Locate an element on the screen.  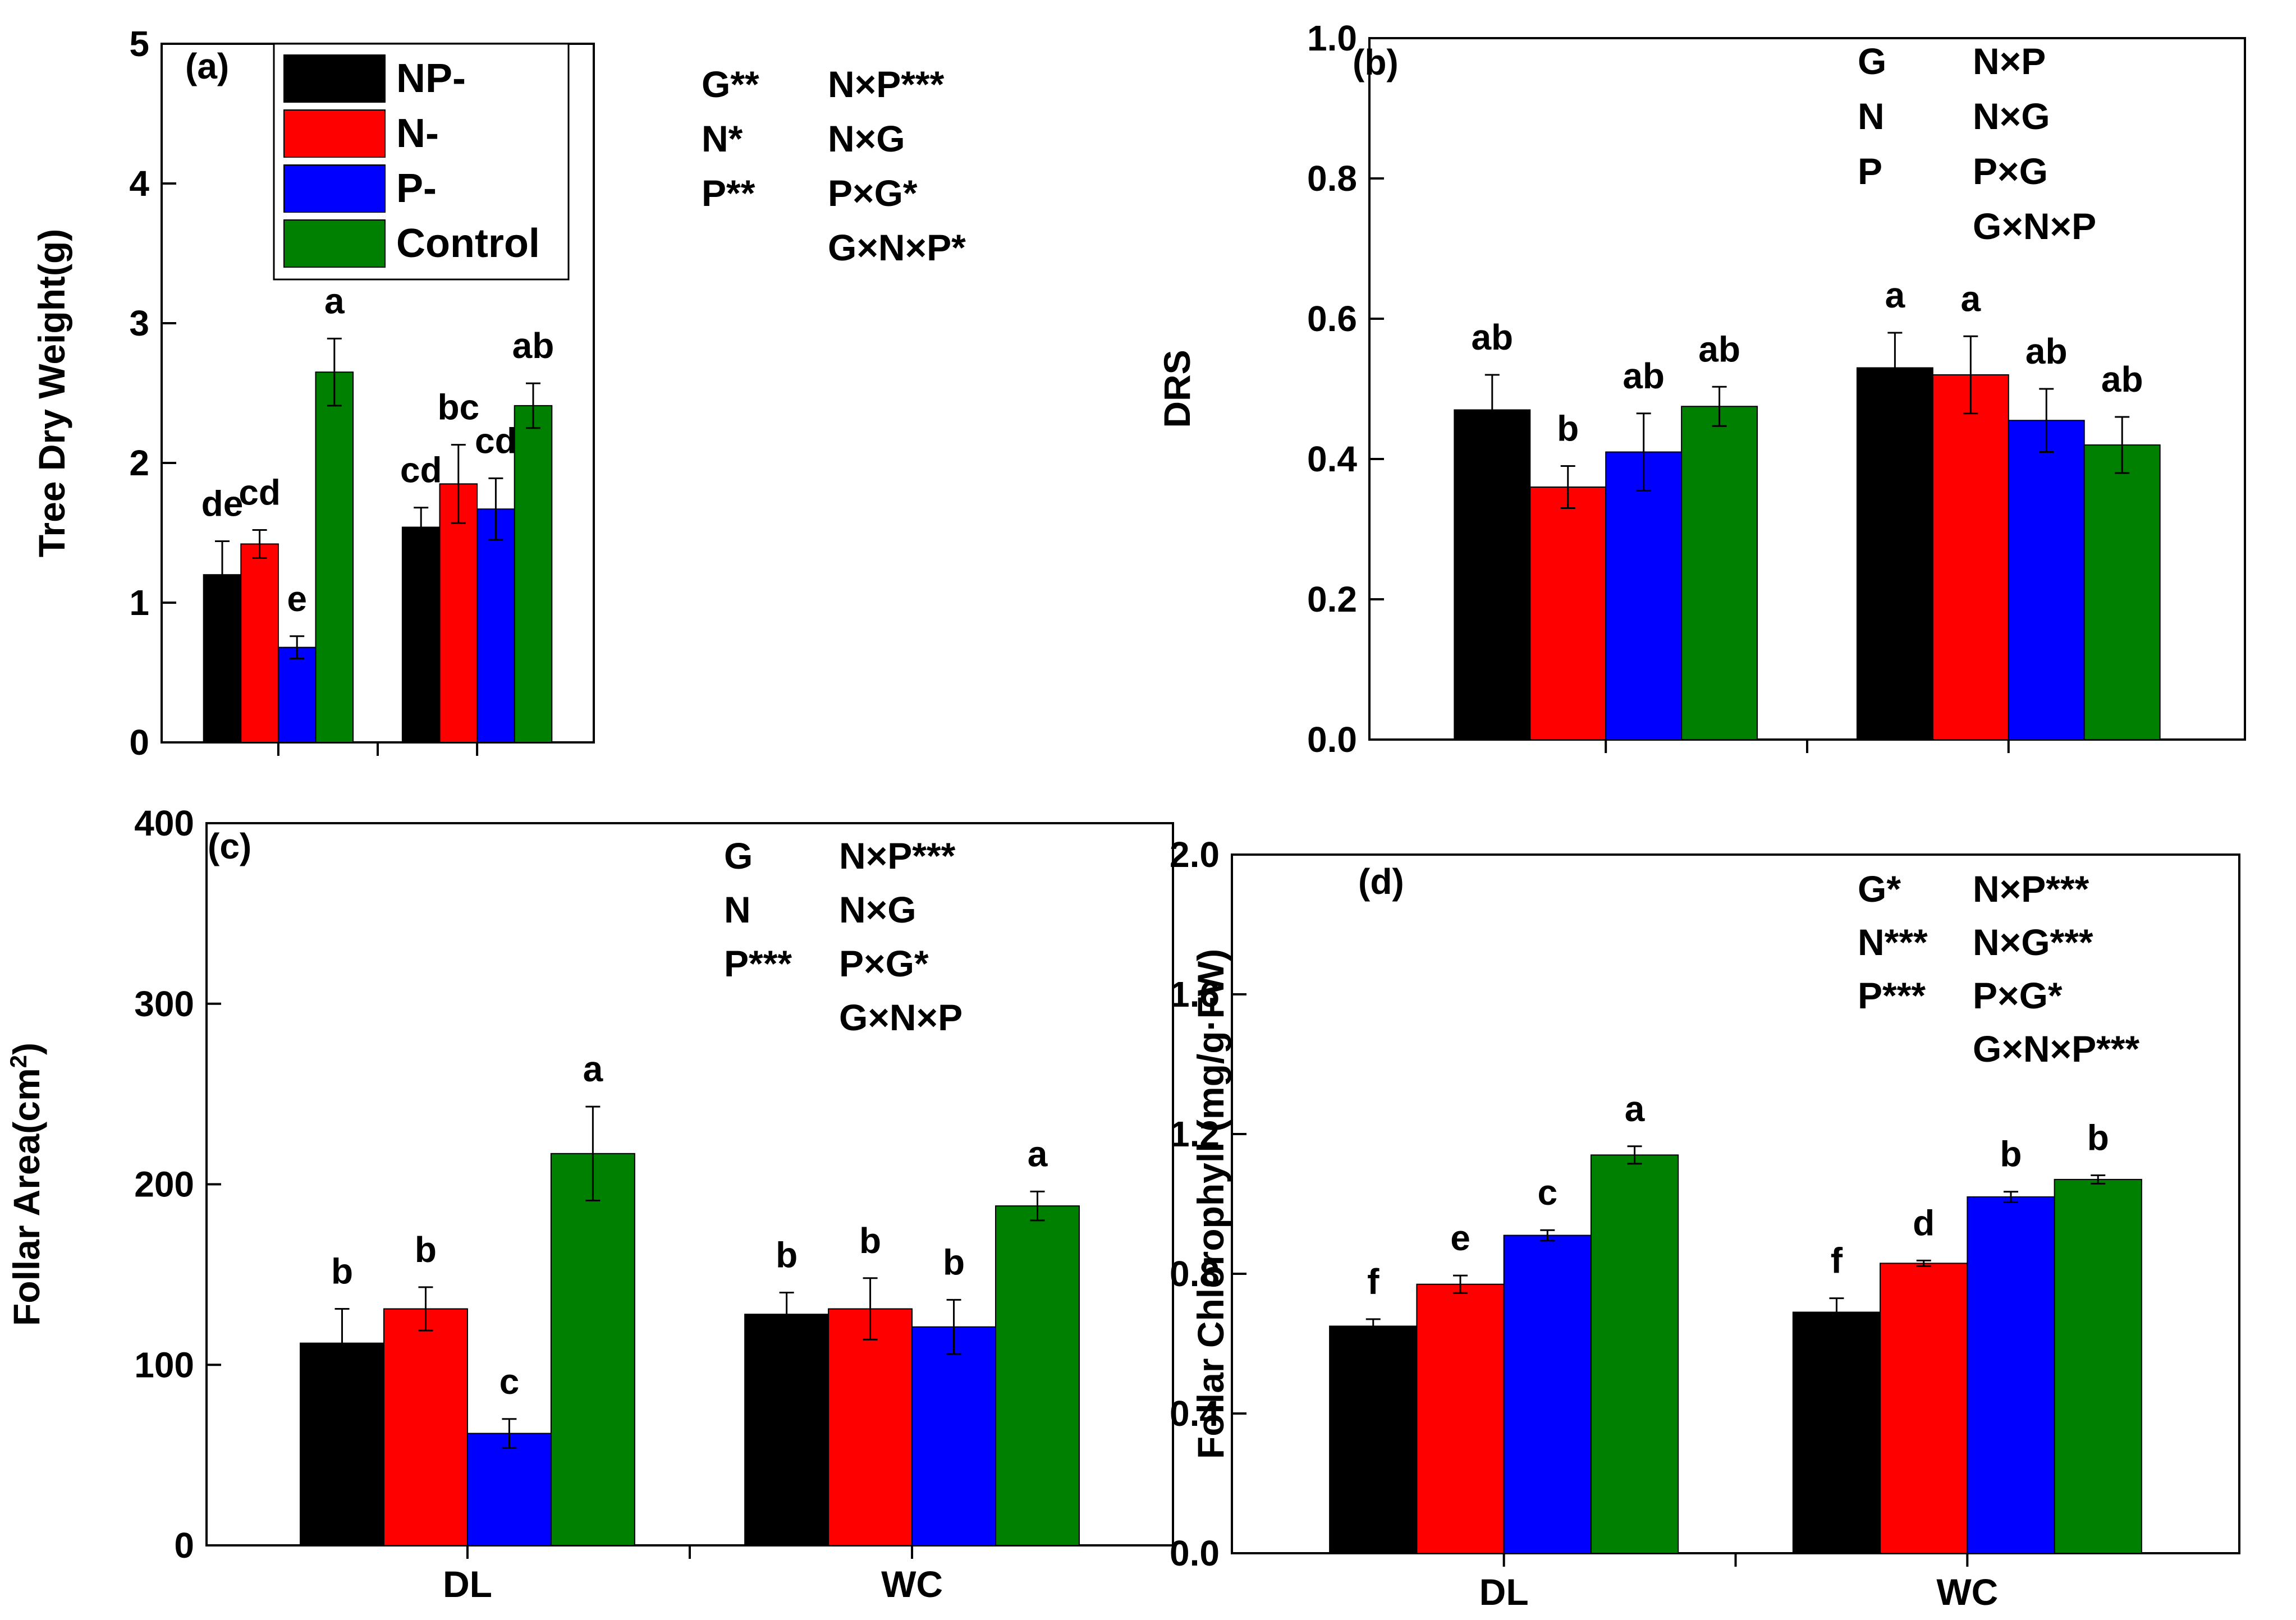
y-tick-label: 2 is located at coordinates (139, 463).